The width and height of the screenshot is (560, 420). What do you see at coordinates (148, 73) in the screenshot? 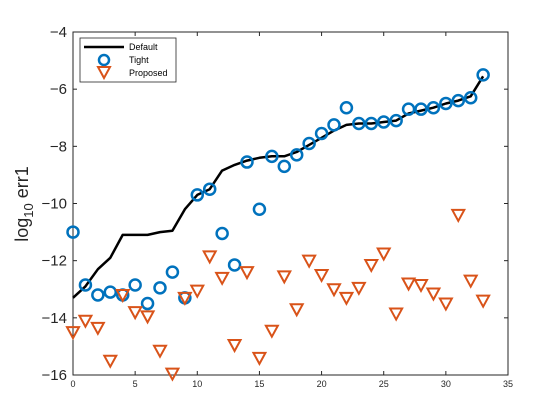
I see `legend-proposed-label: Proposed` at bounding box center [148, 73].